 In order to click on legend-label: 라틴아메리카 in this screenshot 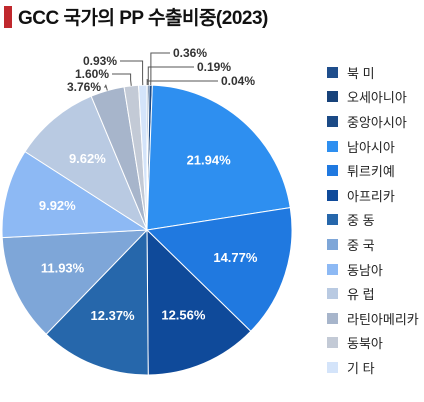, I will do `click(383, 319)`.